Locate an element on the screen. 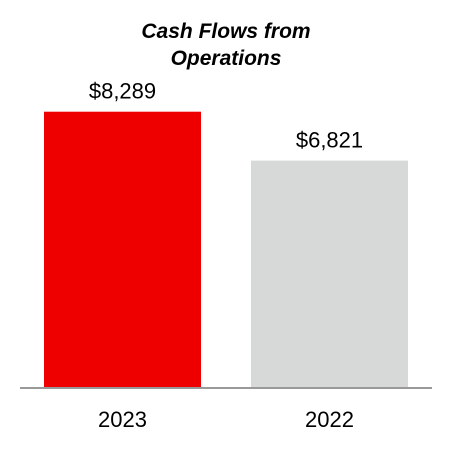 This screenshot has width=452, height=452. x-tick-label-2022: 2022 is located at coordinates (329, 419).